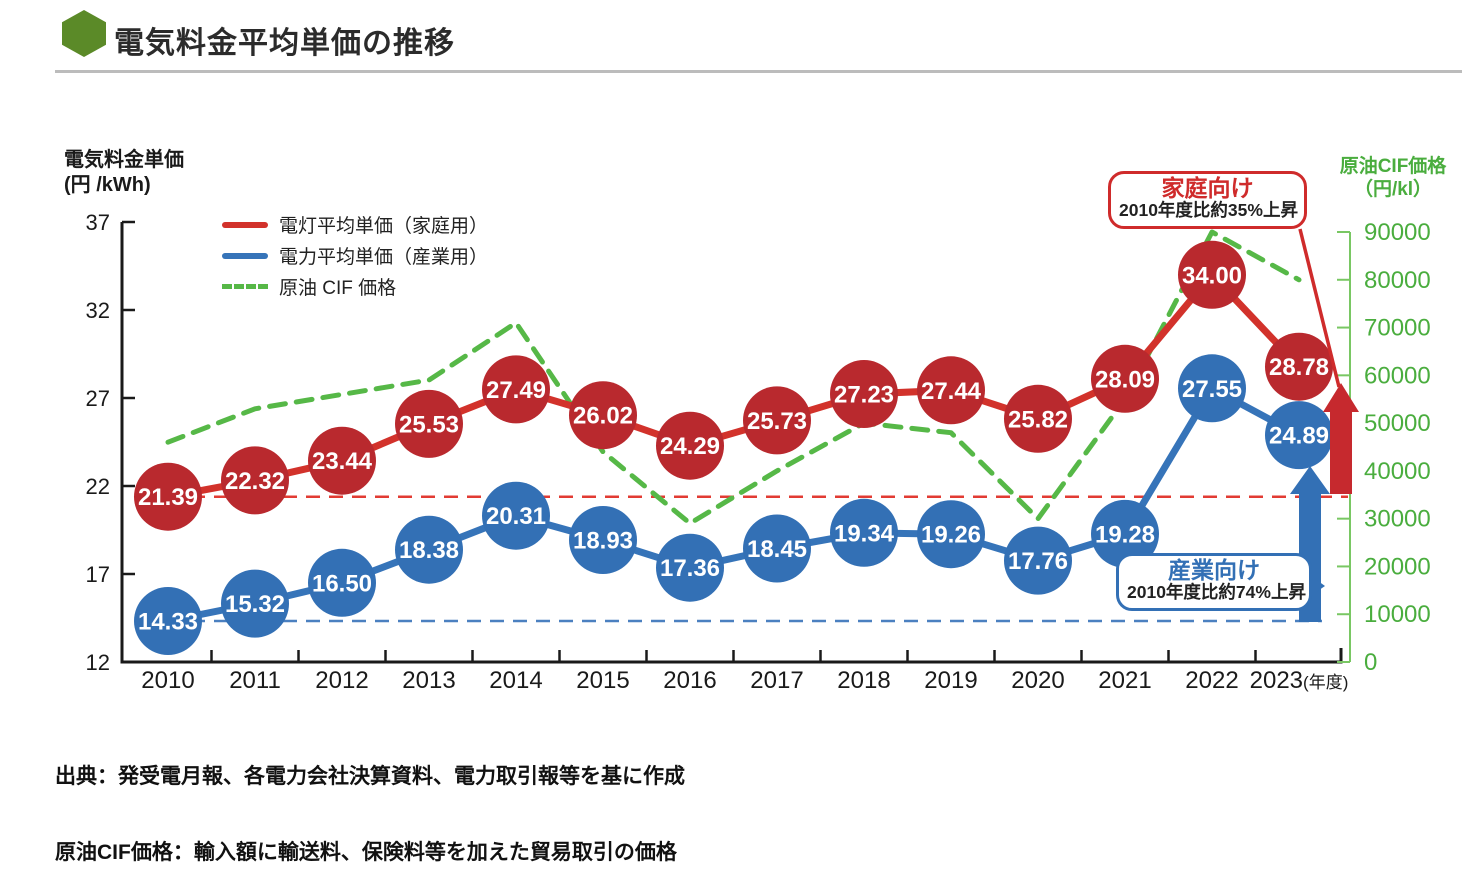 The width and height of the screenshot is (1468, 896). What do you see at coordinates (1397, 566) in the screenshot?
I see `right-axis-tick-label: 20000` at bounding box center [1397, 566].